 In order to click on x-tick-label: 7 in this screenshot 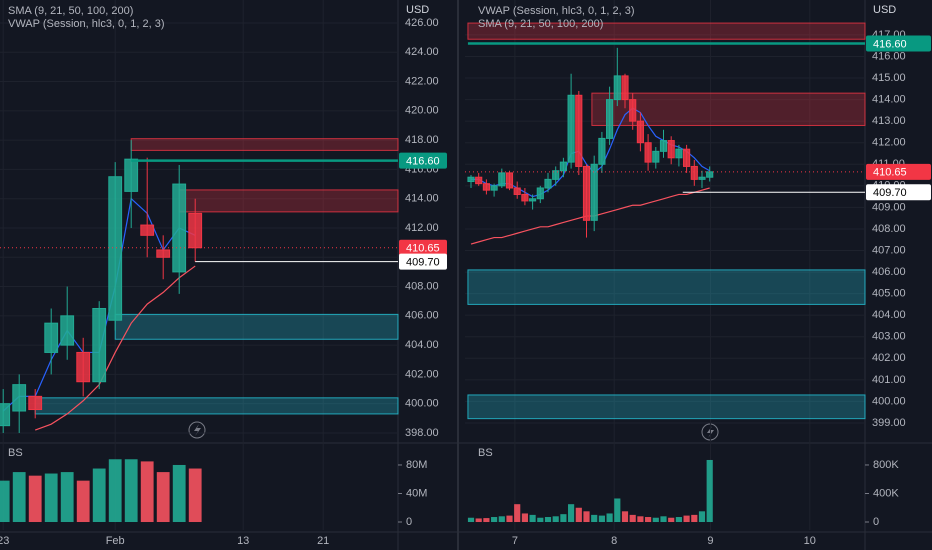, I will do `click(515, 541)`.